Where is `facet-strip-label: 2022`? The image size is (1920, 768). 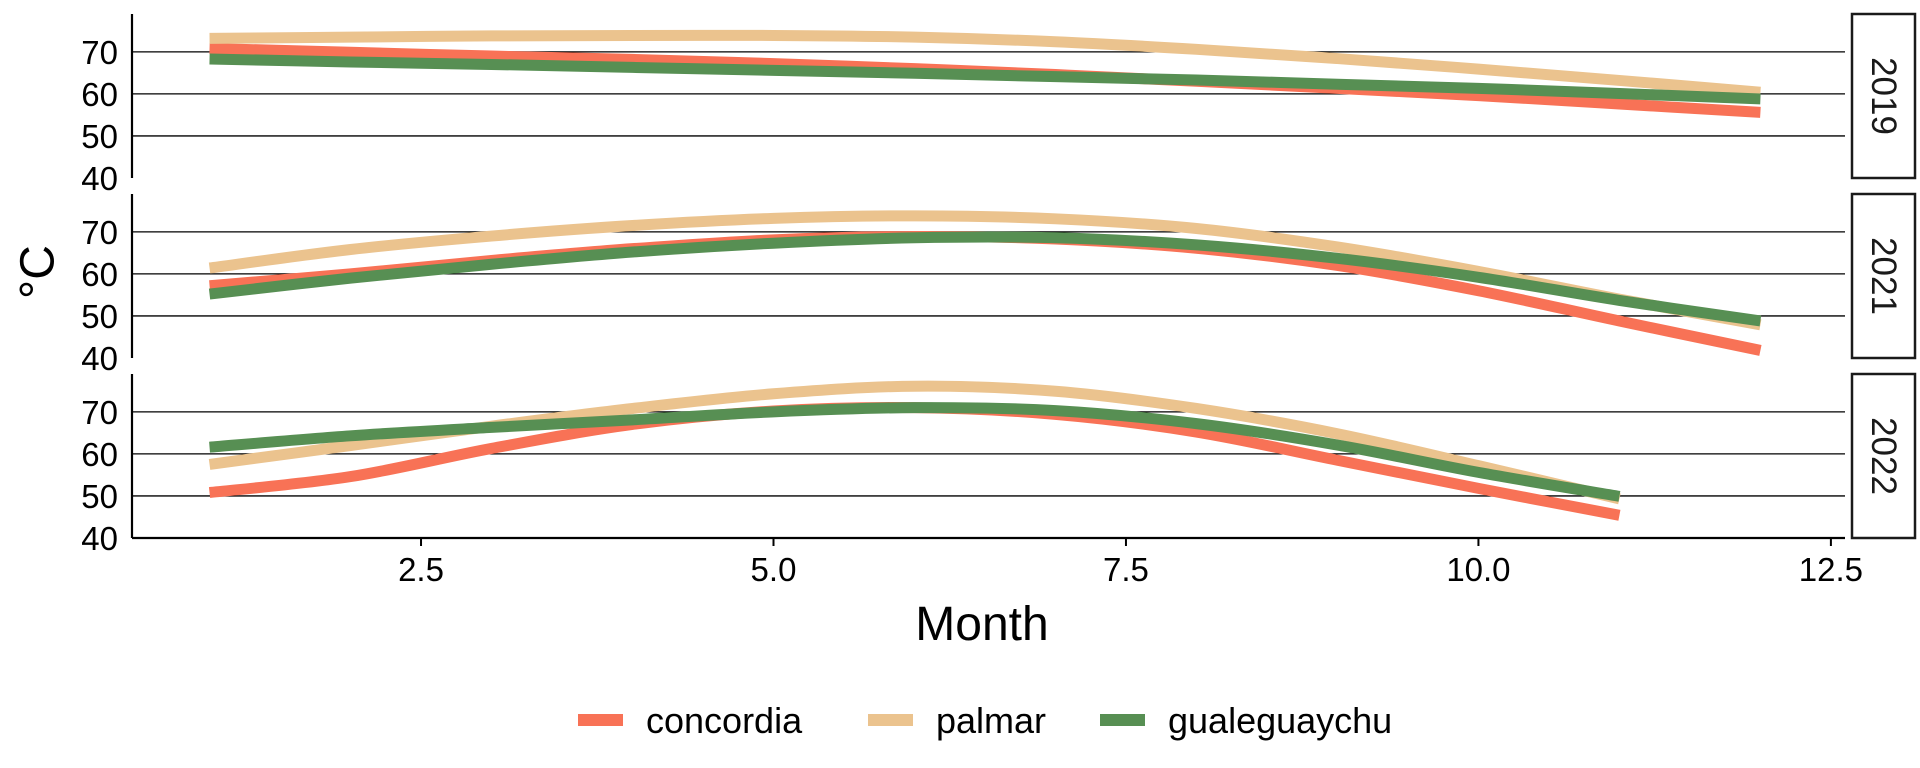
facet-strip-label: 2022 is located at coordinates (1883, 456).